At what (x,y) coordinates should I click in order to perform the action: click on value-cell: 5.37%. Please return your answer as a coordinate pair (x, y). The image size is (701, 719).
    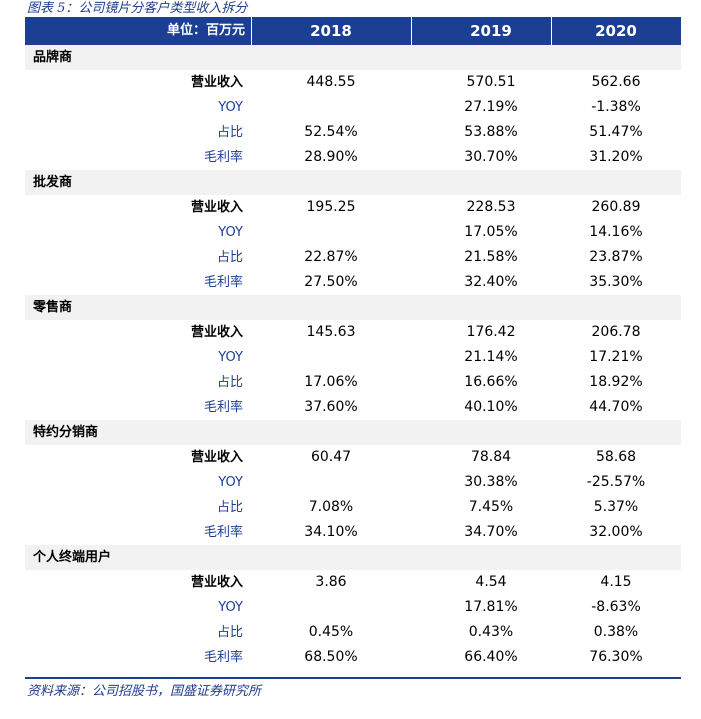
    Looking at the image, I should click on (616, 507).